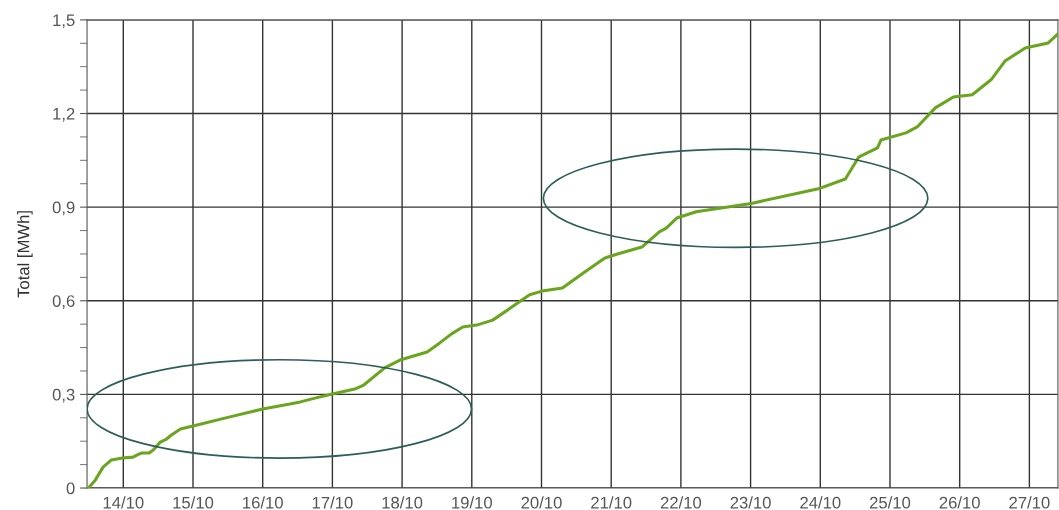 The width and height of the screenshot is (1059, 510). What do you see at coordinates (63, 302) in the screenshot?
I see `y-tick-label: 0,6` at bounding box center [63, 302].